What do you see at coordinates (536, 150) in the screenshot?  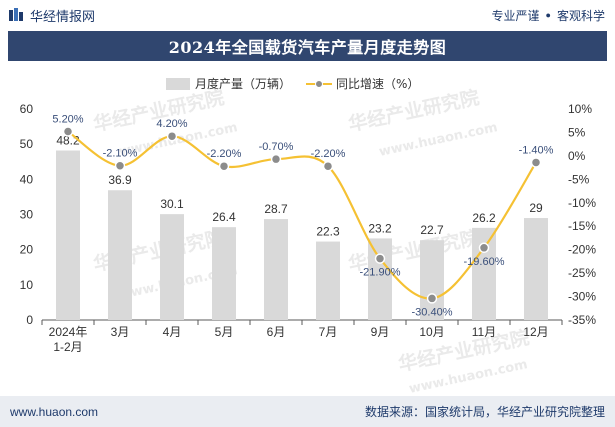 I see `line-value-label: -1.40%` at bounding box center [536, 150].